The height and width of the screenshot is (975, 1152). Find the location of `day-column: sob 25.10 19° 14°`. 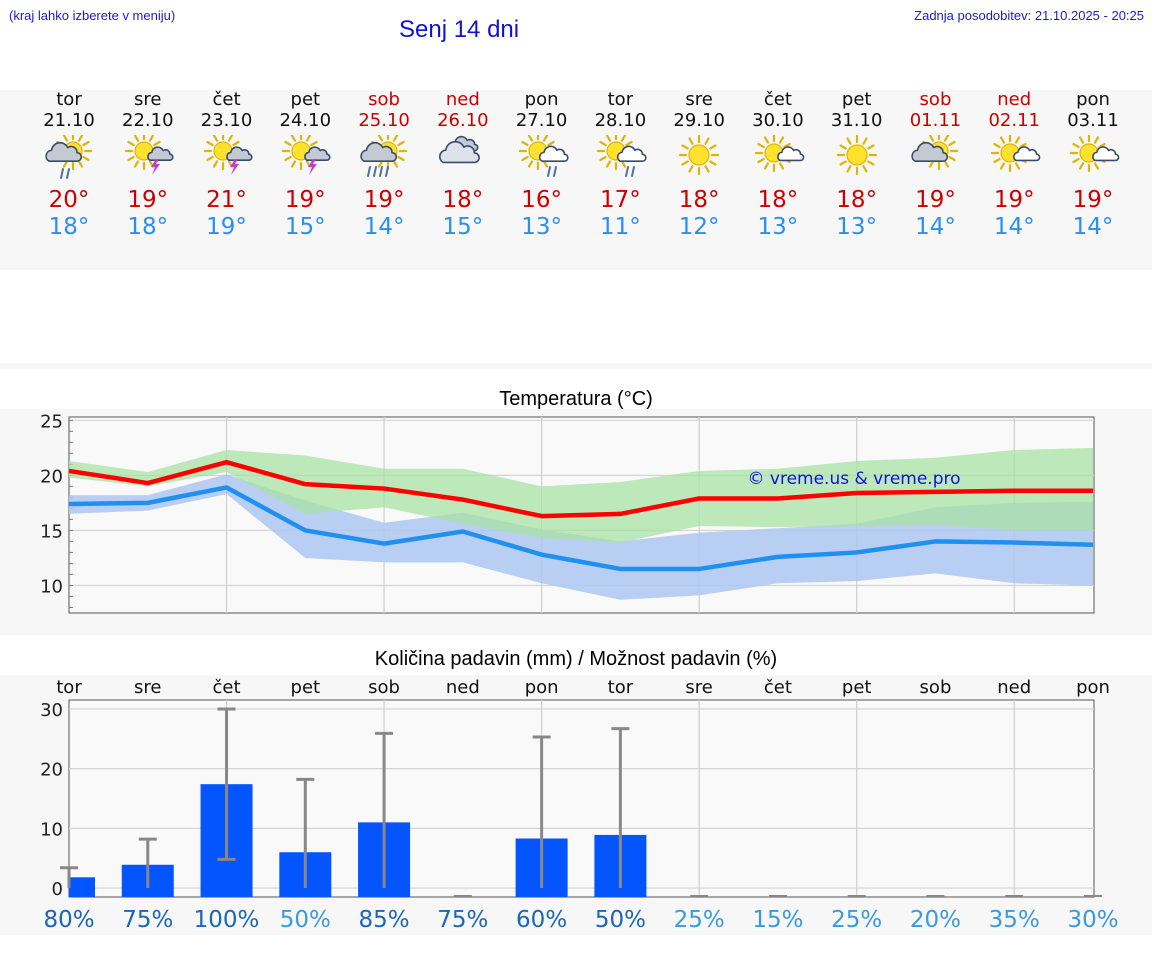

day-column: sob 25.10 19° 14° is located at coordinates (384, 165).